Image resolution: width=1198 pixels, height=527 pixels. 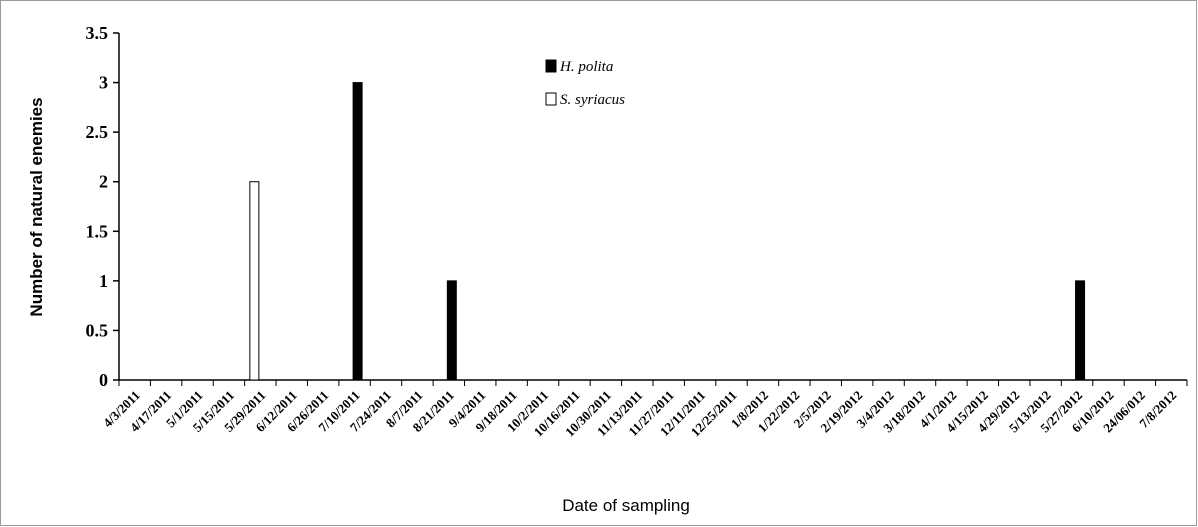 I want to click on y-axis-title: Number of natural enemies, so click(x=36, y=206).